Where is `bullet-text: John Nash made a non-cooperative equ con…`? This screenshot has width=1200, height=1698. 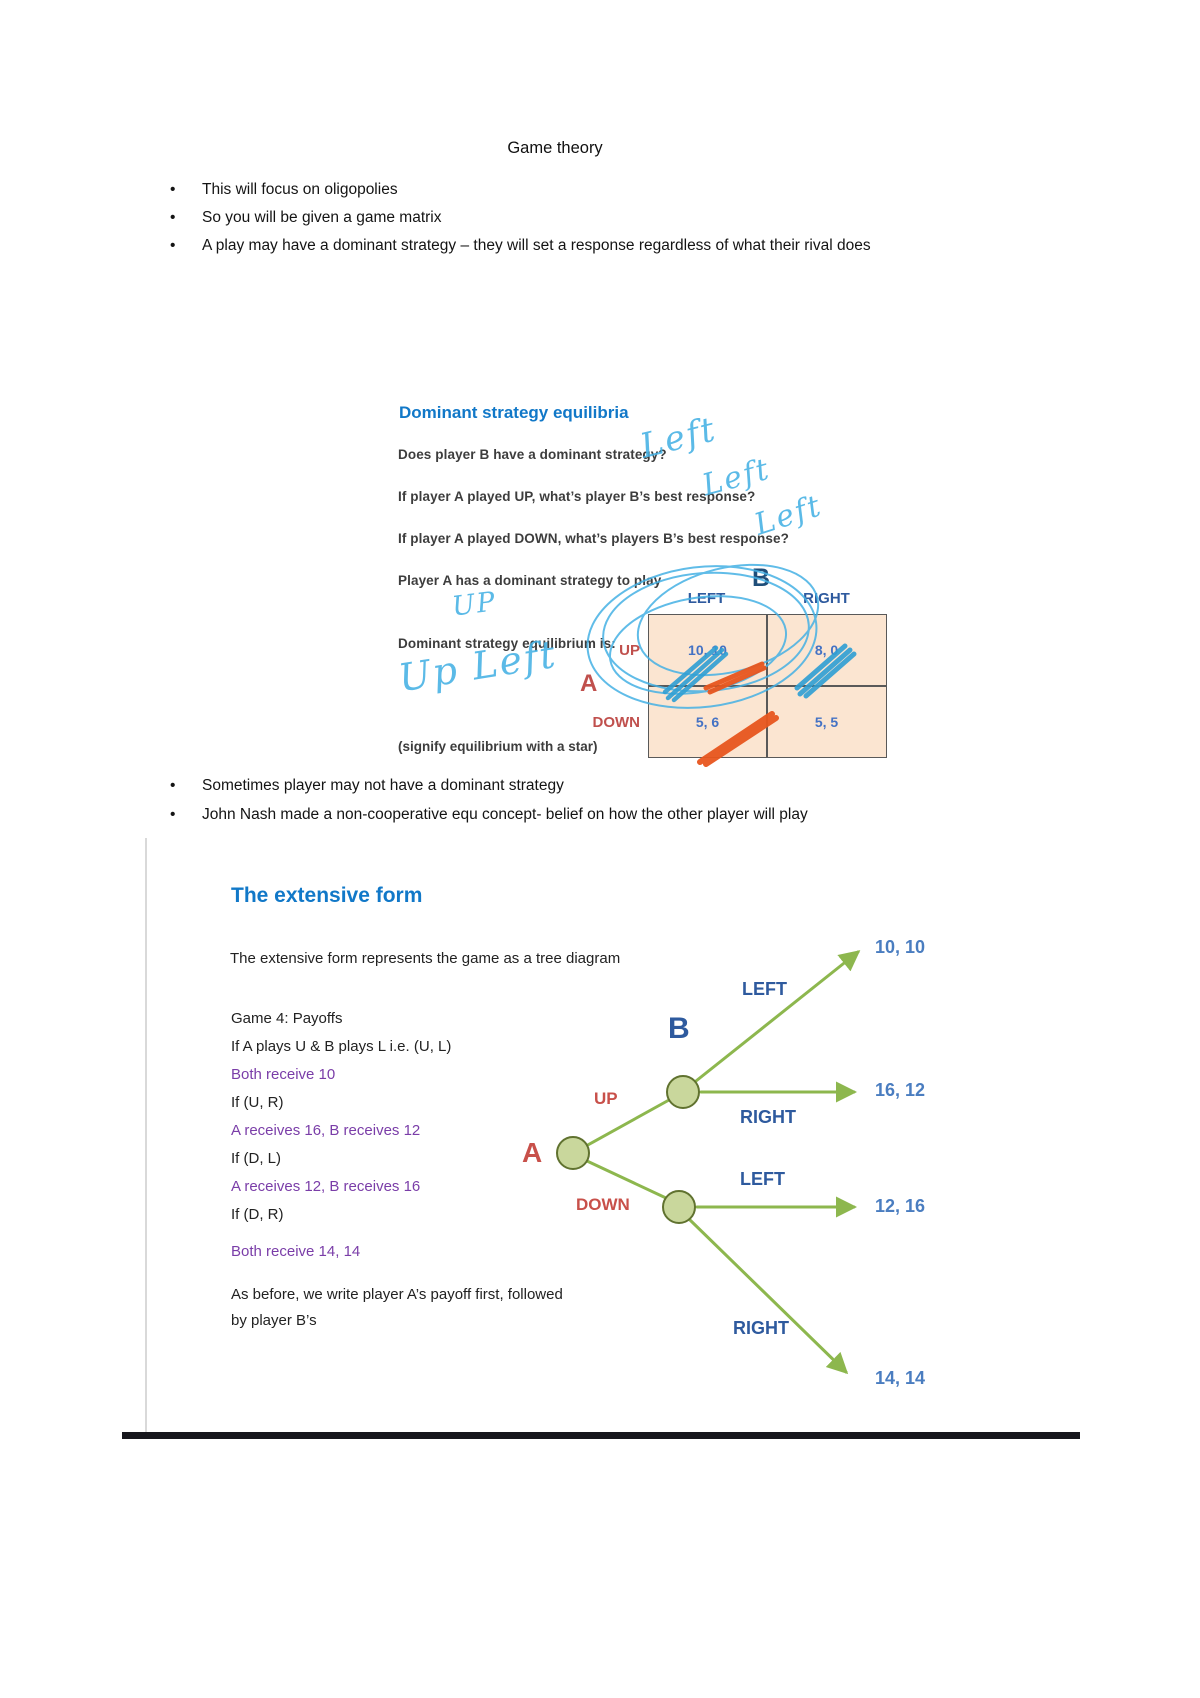 bullet-text: John Nash made a non-cooperative equ con… is located at coordinates (505, 814).